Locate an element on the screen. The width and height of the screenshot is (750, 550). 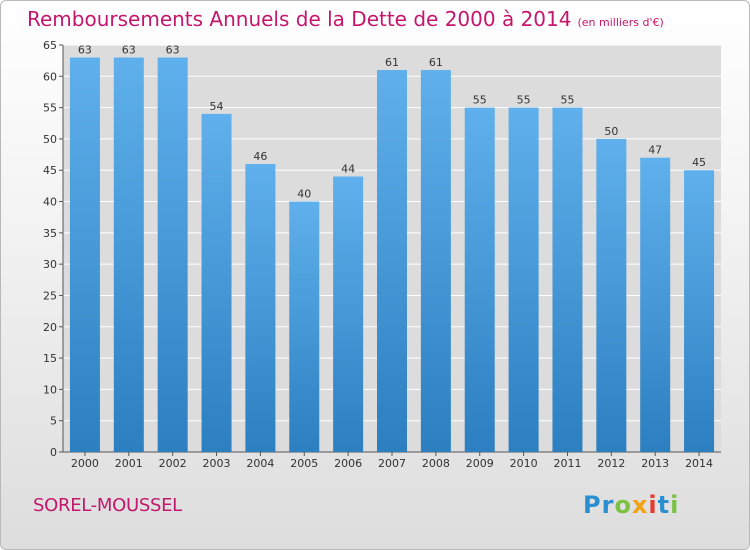
y-tick-label: 45 is located at coordinates (50, 170).